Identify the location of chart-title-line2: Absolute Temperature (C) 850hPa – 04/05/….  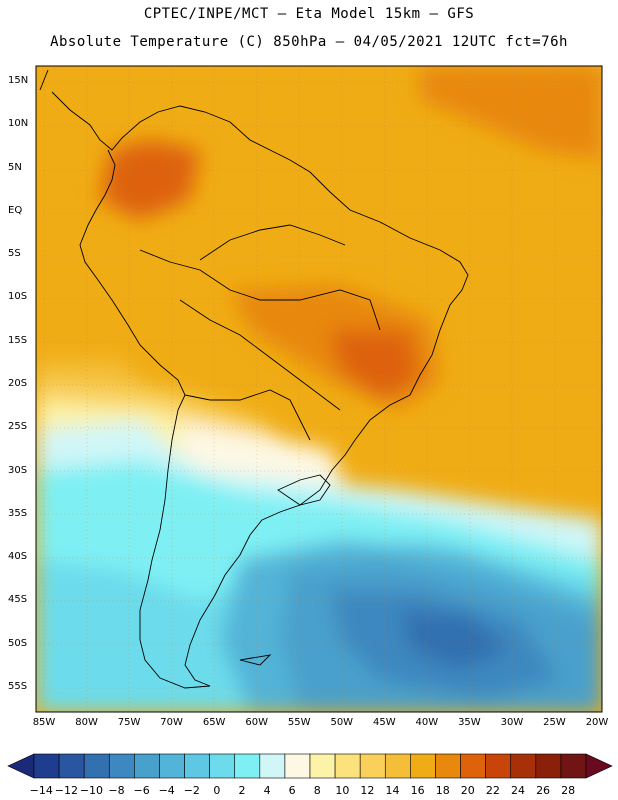
(309, 42).